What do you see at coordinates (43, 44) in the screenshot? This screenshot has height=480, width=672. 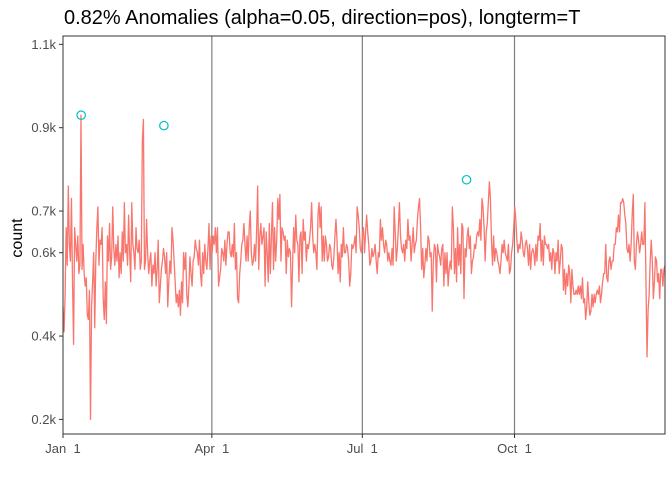 I see `y-tick-label-6: 1.1k` at bounding box center [43, 44].